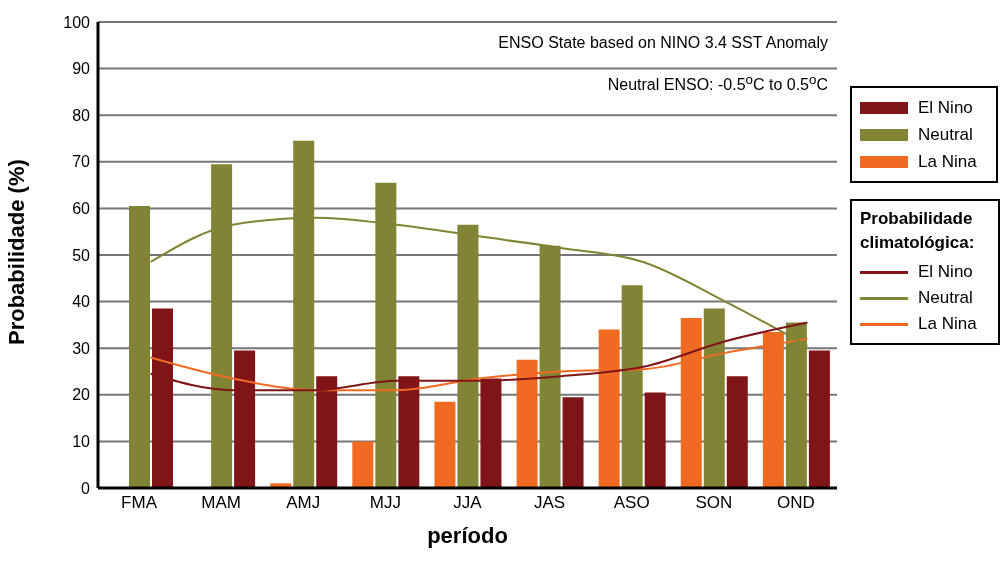  Describe the element at coordinates (717, 83) in the screenshot. I see `annotation: Neutral ENSO: -0.5$^{o}$C to 0.5$^{o}$C` at that location.